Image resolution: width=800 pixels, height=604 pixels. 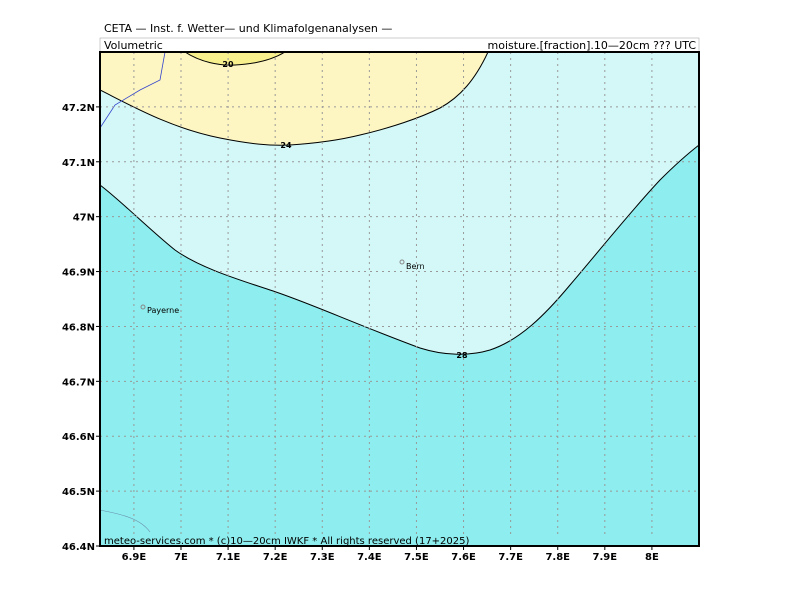 I want to click on y-tick-label: 46.8N, so click(x=78, y=327).